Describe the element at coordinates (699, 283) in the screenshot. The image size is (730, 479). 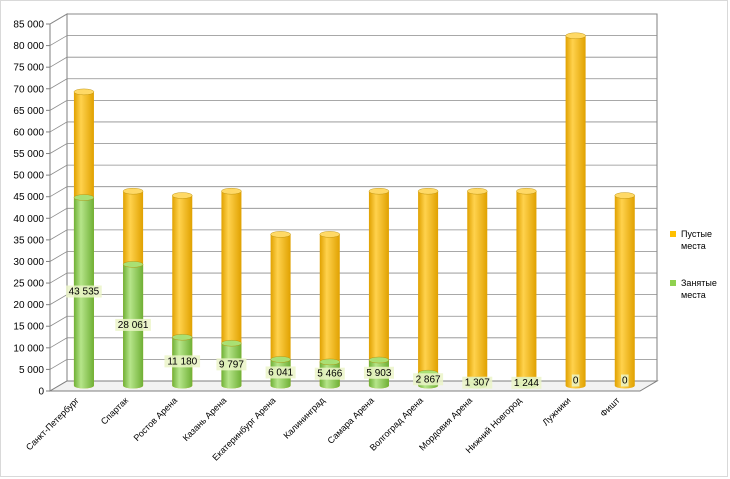
I see `legend-label: Занятые` at that location.